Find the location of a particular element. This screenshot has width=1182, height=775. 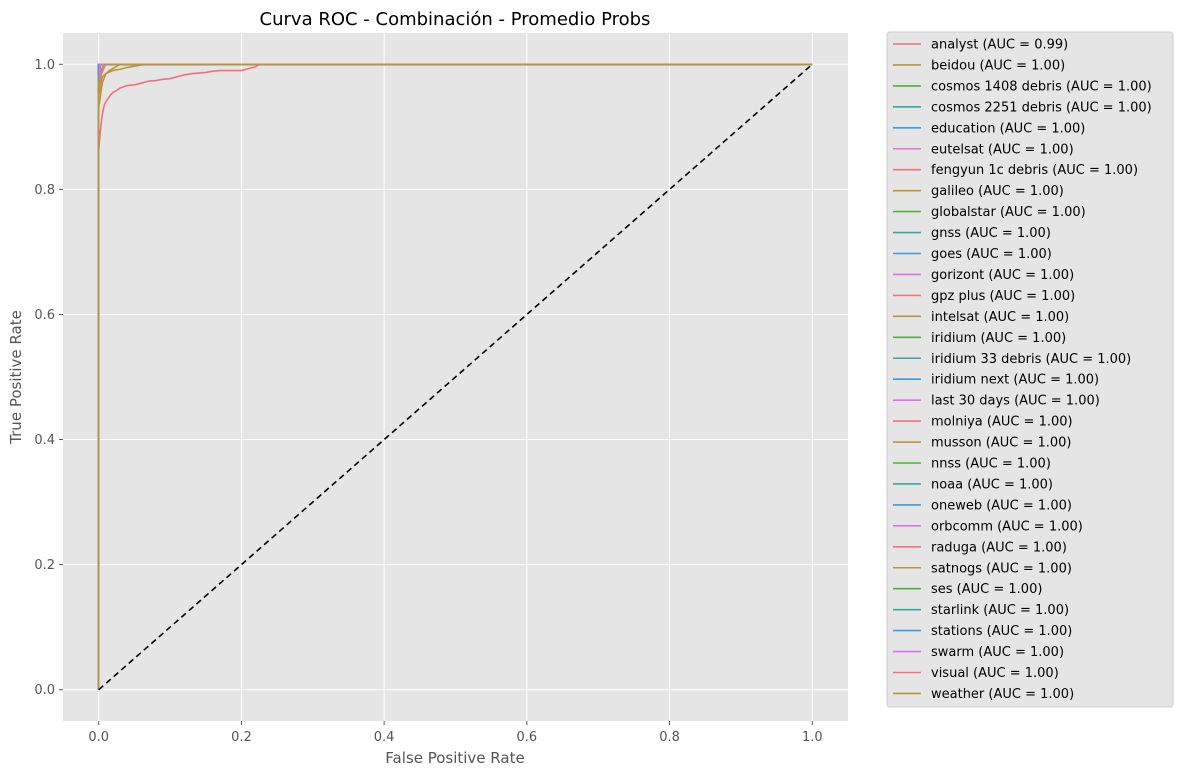

legend-item: raduga (AUC = 1.00) is located at coordinates (980, 547).